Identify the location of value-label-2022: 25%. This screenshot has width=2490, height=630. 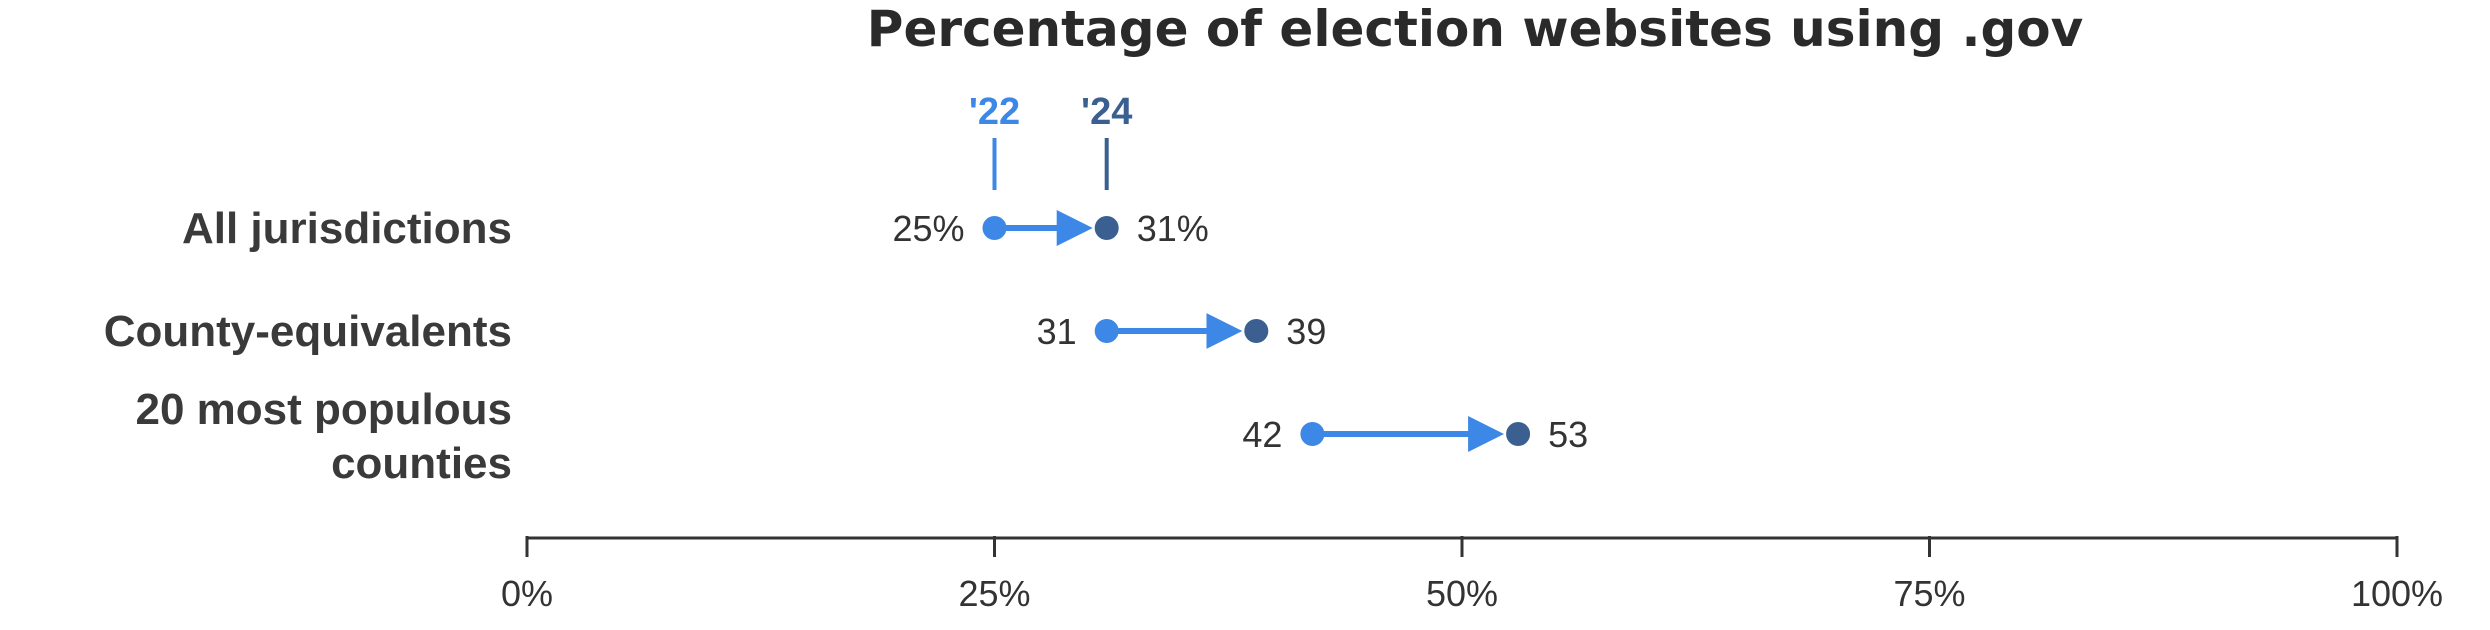
(928, 228).